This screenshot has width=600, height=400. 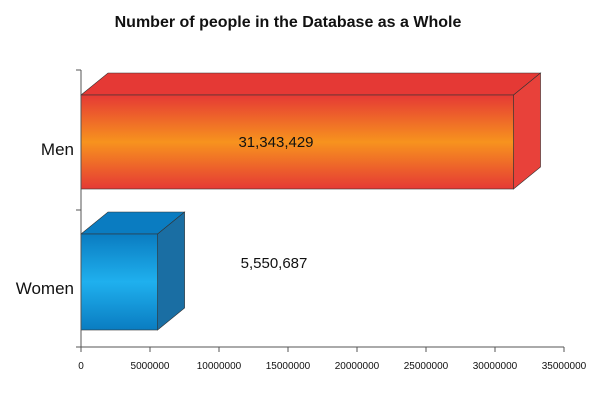 What do you see at coordinates (357, 366) in the screenshot?
I see `x-tick-label: 20000000` at bounding box center [357, 366].